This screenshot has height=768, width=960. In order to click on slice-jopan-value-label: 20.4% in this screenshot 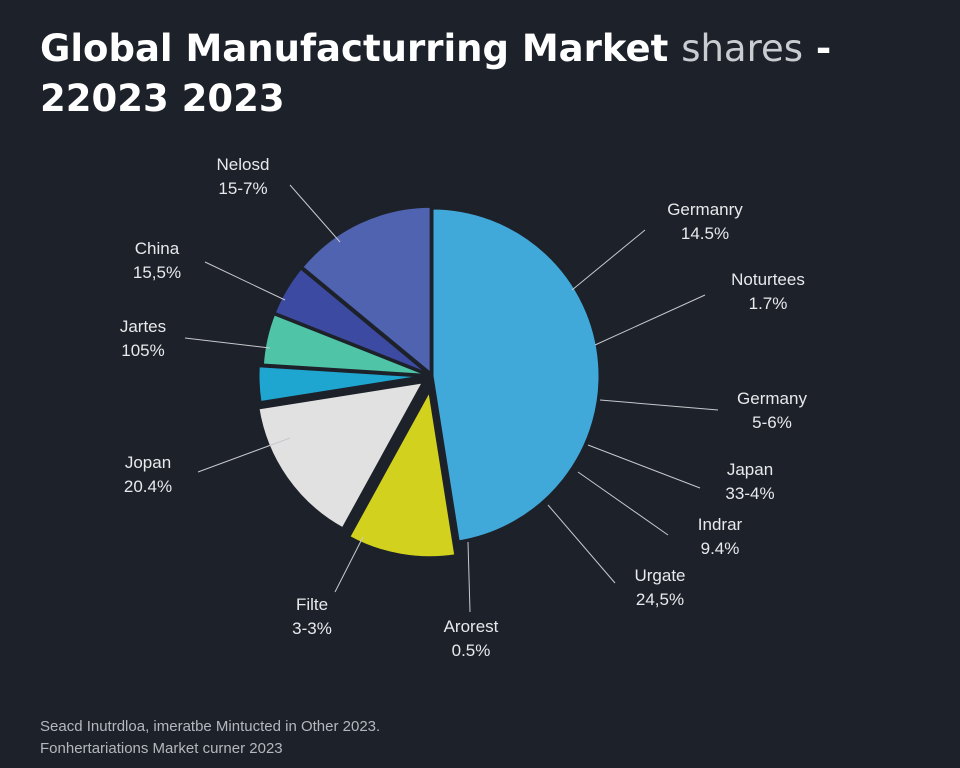, I will do `click(148, 486)`.